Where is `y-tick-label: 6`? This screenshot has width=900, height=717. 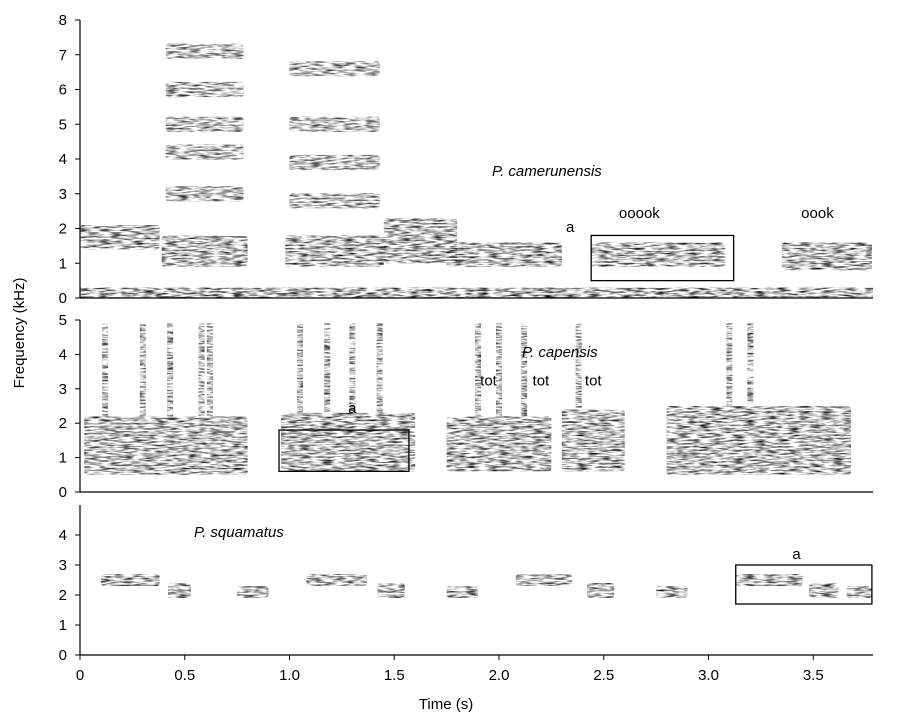
y-tick-label: 6 is located at coordinates (63, 90).